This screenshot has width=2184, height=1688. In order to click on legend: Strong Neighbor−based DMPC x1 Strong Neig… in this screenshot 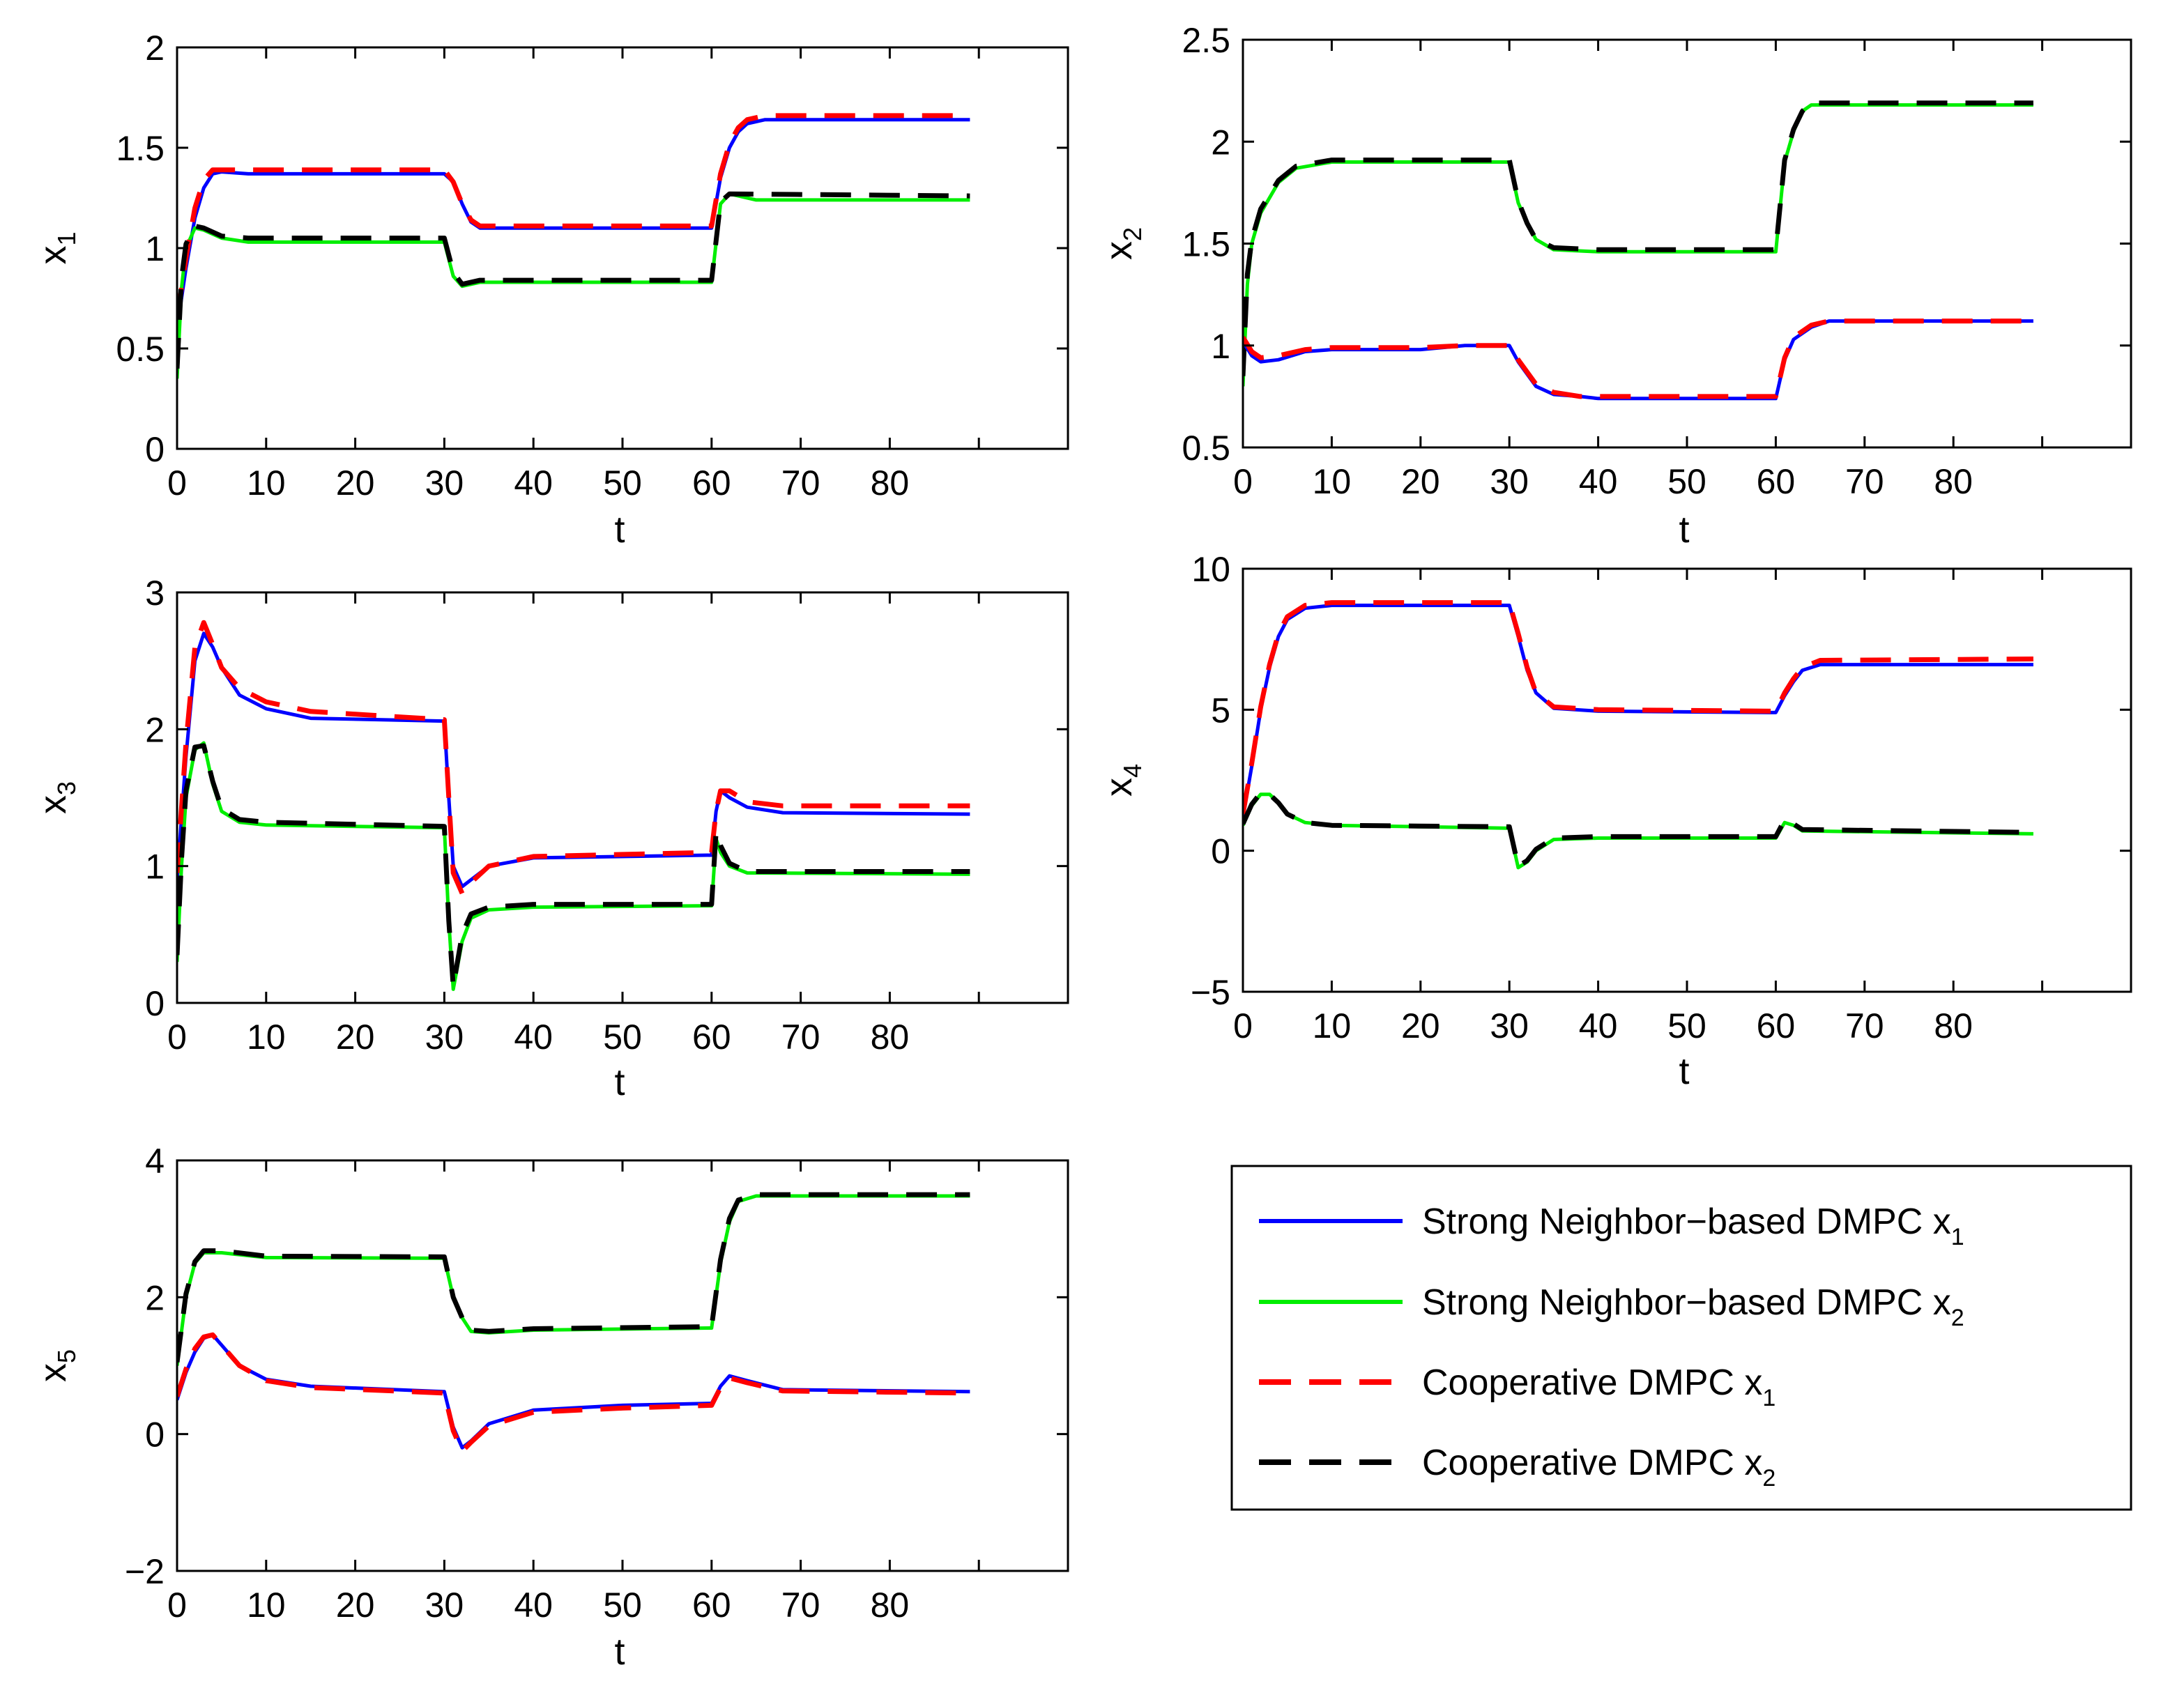, I will do `click(1681, 1338)`.